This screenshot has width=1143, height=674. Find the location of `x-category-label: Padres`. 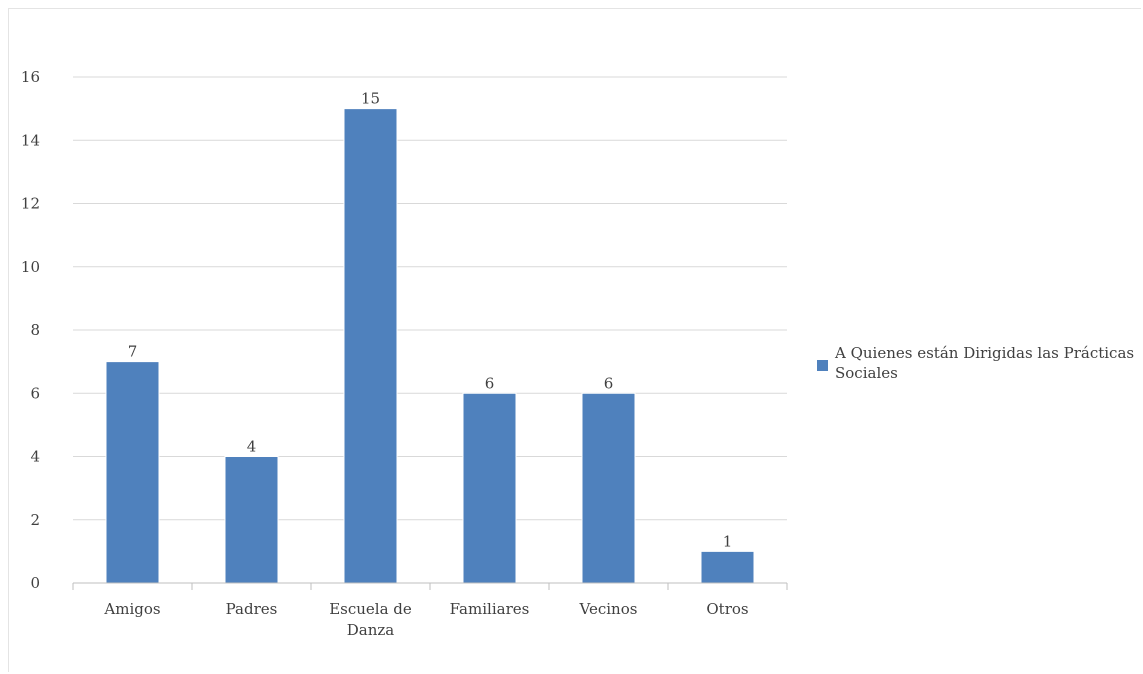

x-category-label: Padres is located at coordinates (252, 609).